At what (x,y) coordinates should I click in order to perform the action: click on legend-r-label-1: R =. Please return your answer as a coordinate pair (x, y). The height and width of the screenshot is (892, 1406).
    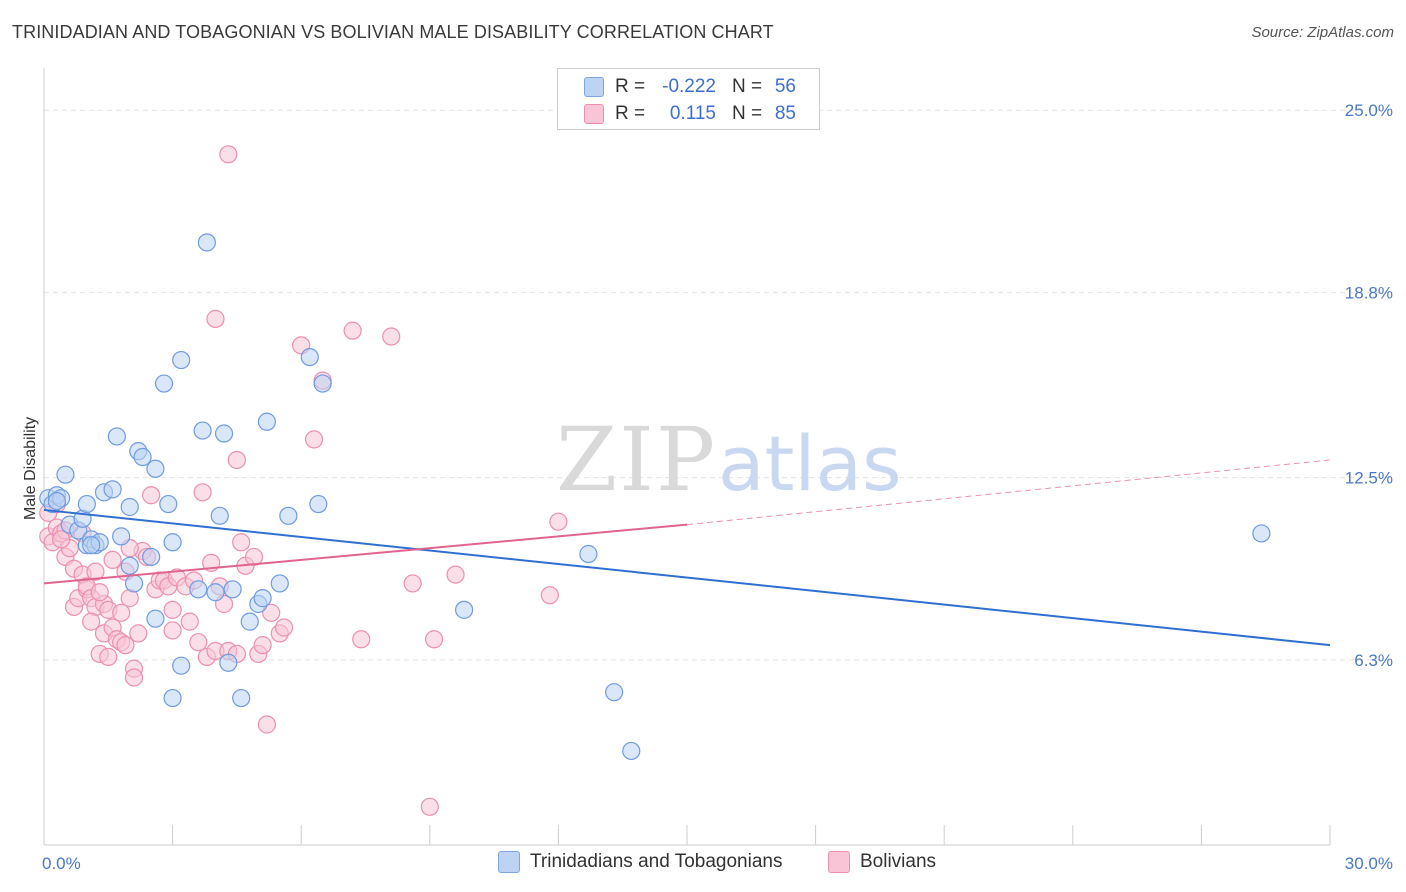
    Looking at the image, I should click on (630, 86).